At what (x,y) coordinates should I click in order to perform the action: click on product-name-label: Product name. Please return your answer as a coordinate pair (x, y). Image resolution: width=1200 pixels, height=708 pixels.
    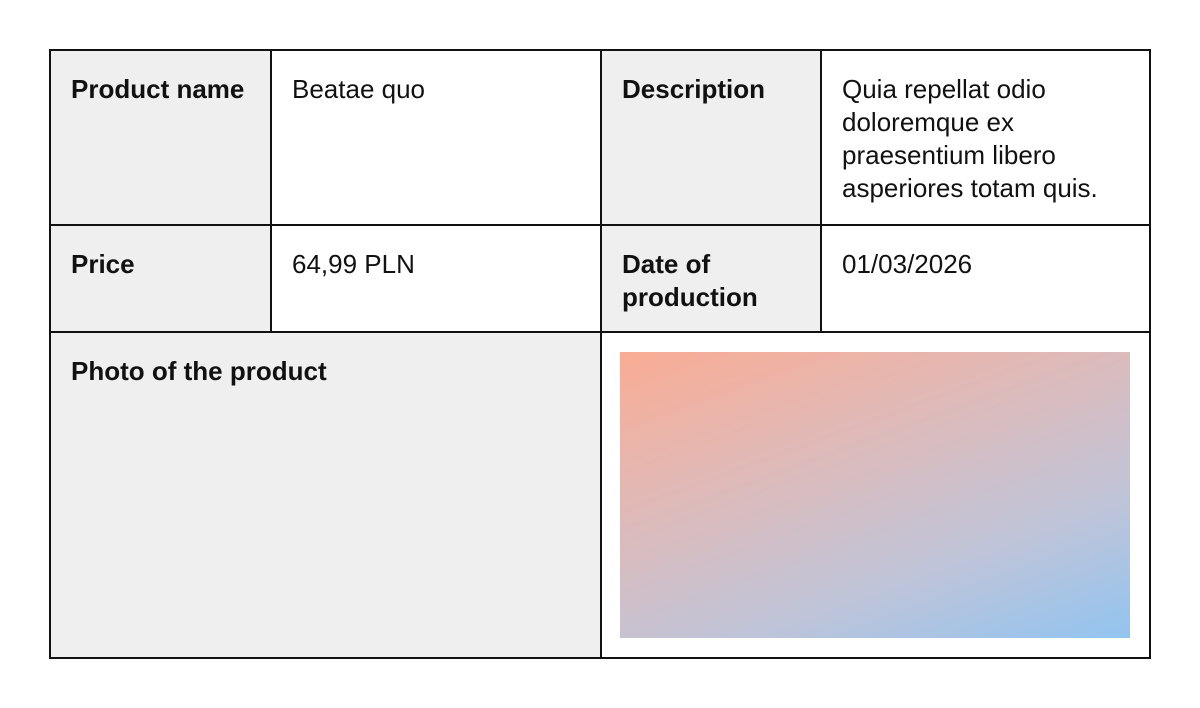
    Looking at the image, I should click on (160, 137).